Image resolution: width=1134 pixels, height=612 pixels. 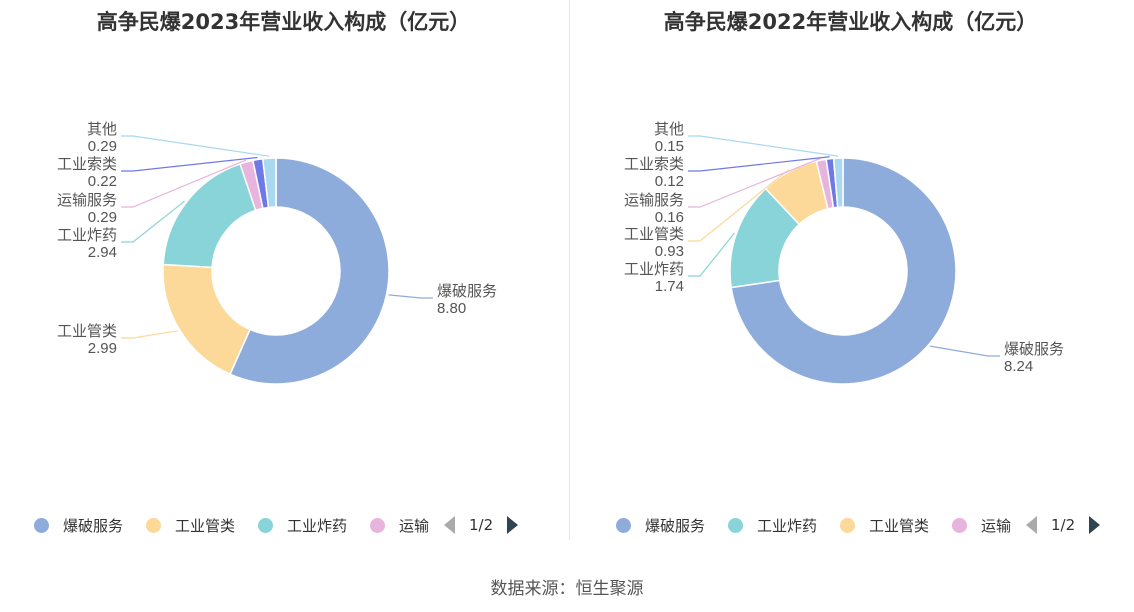 I want to click on slice-label-value-0: 8.80, so click(x=451, y=308).